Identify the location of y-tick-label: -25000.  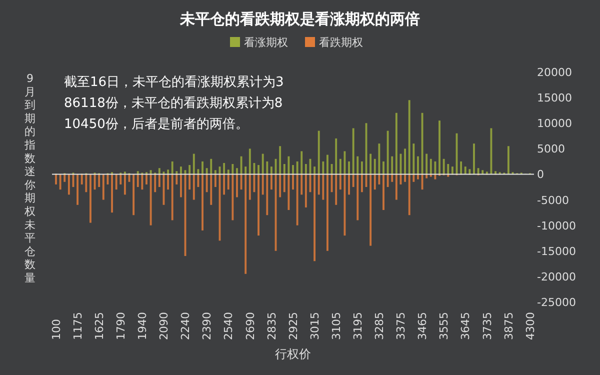
(556, 302).